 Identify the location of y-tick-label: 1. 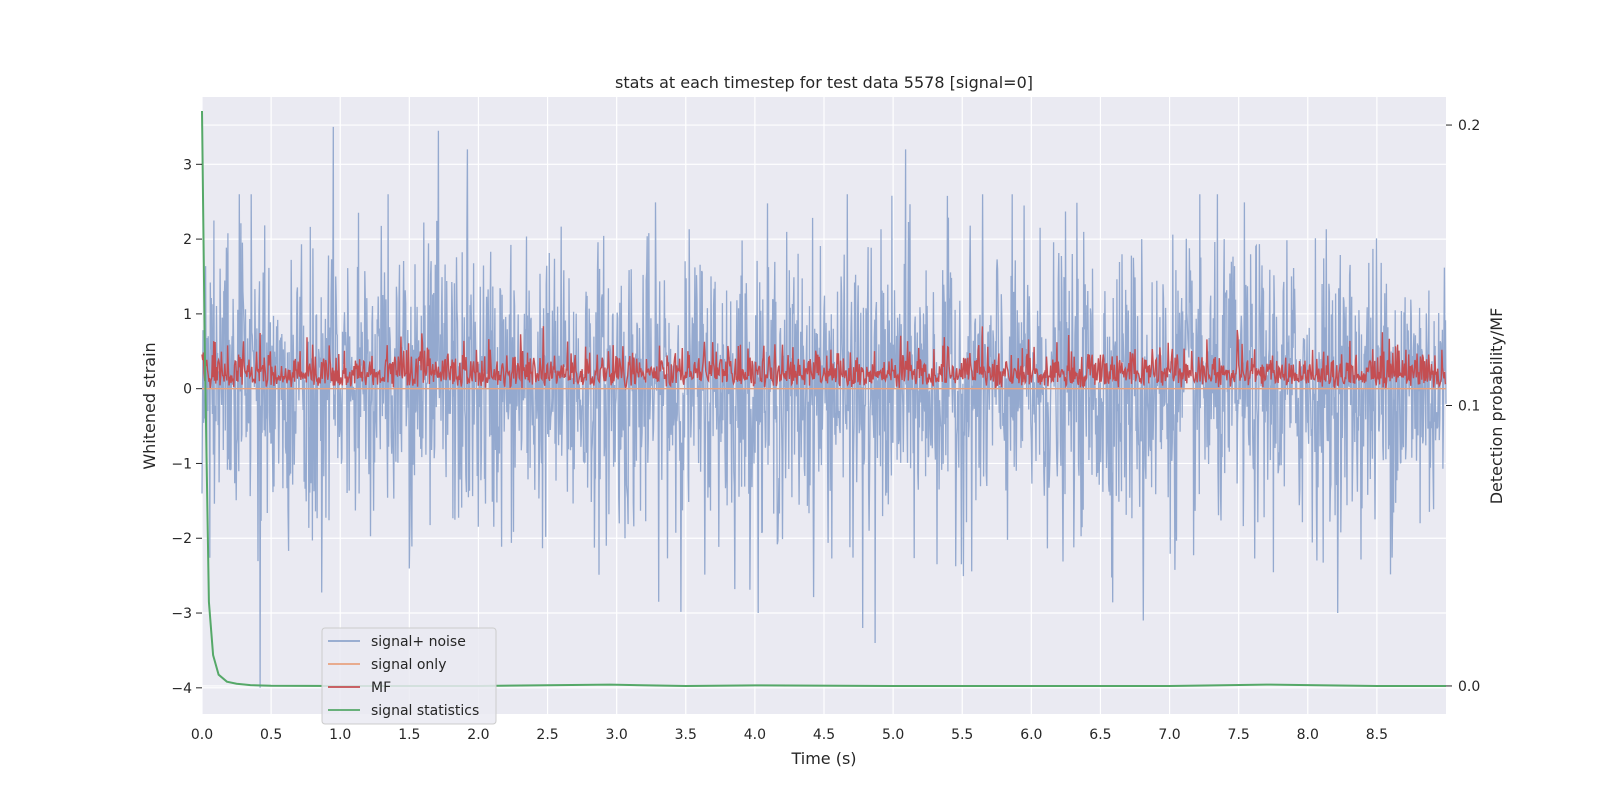
(187, 315).